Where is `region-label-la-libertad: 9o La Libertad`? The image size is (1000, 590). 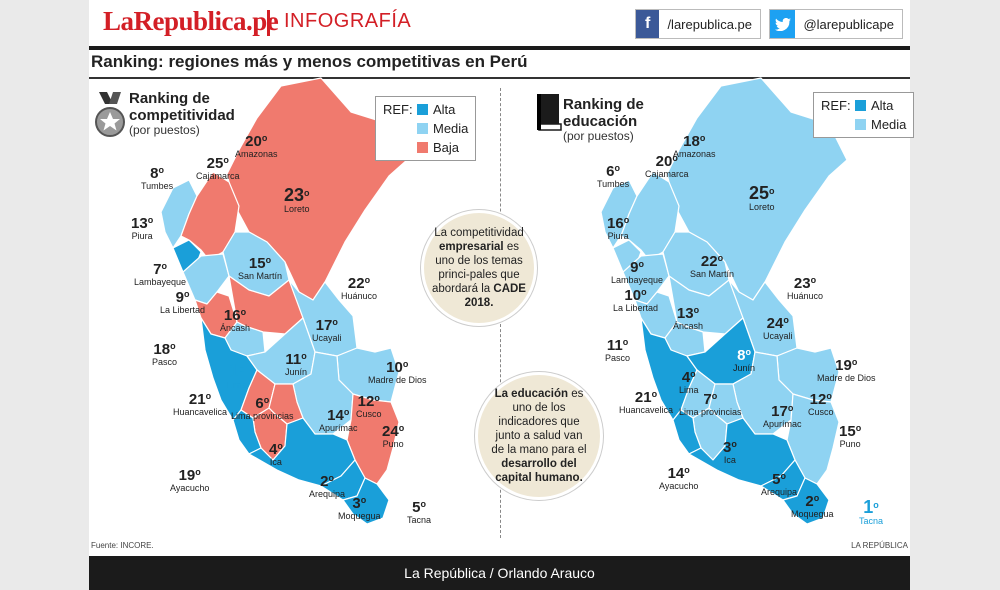
region-label-la-libertad: 9o La Libertad is located at coordinates (183, 302).